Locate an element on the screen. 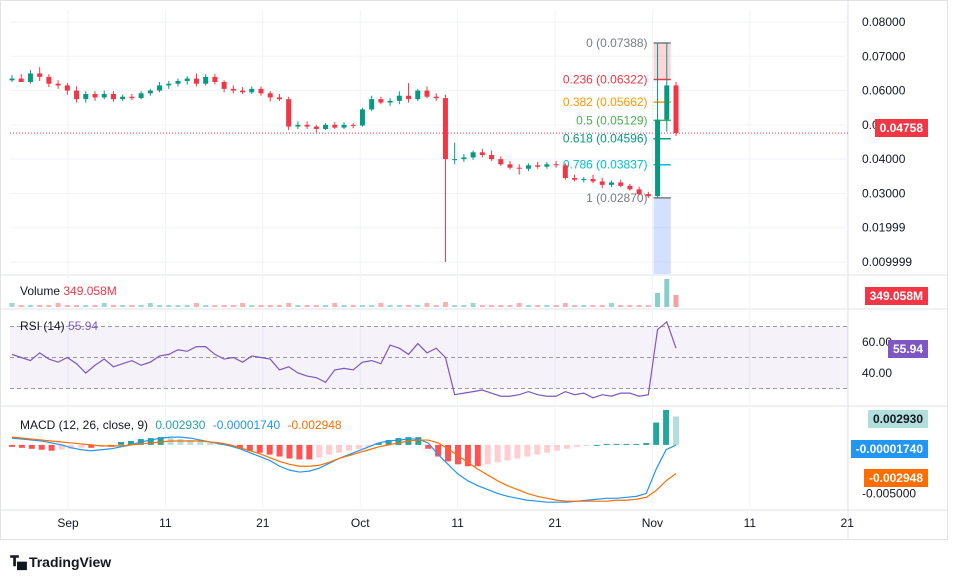  fib-level-label: 0.786 (0.03837) is located at coordinates (605, 165).